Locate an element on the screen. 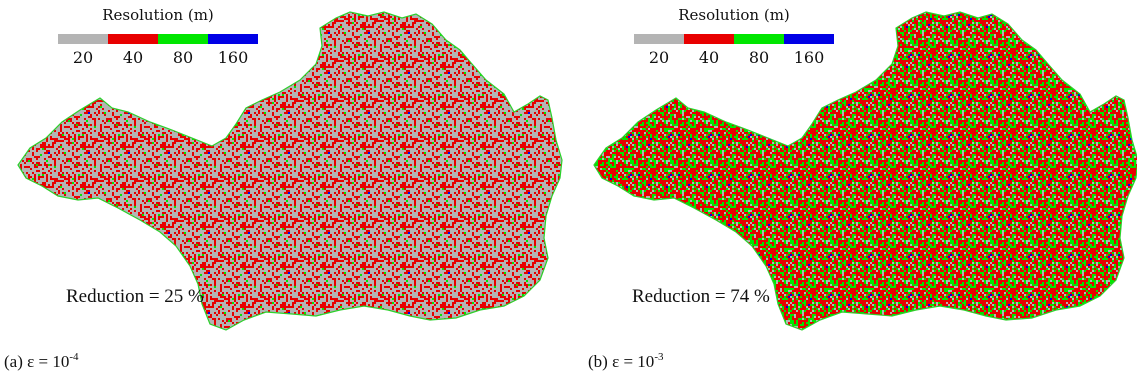 The height and width of the screenshot is (380, 1137). reduction-label-b: Reduction = 74 % is located at coordinates (701, 296).